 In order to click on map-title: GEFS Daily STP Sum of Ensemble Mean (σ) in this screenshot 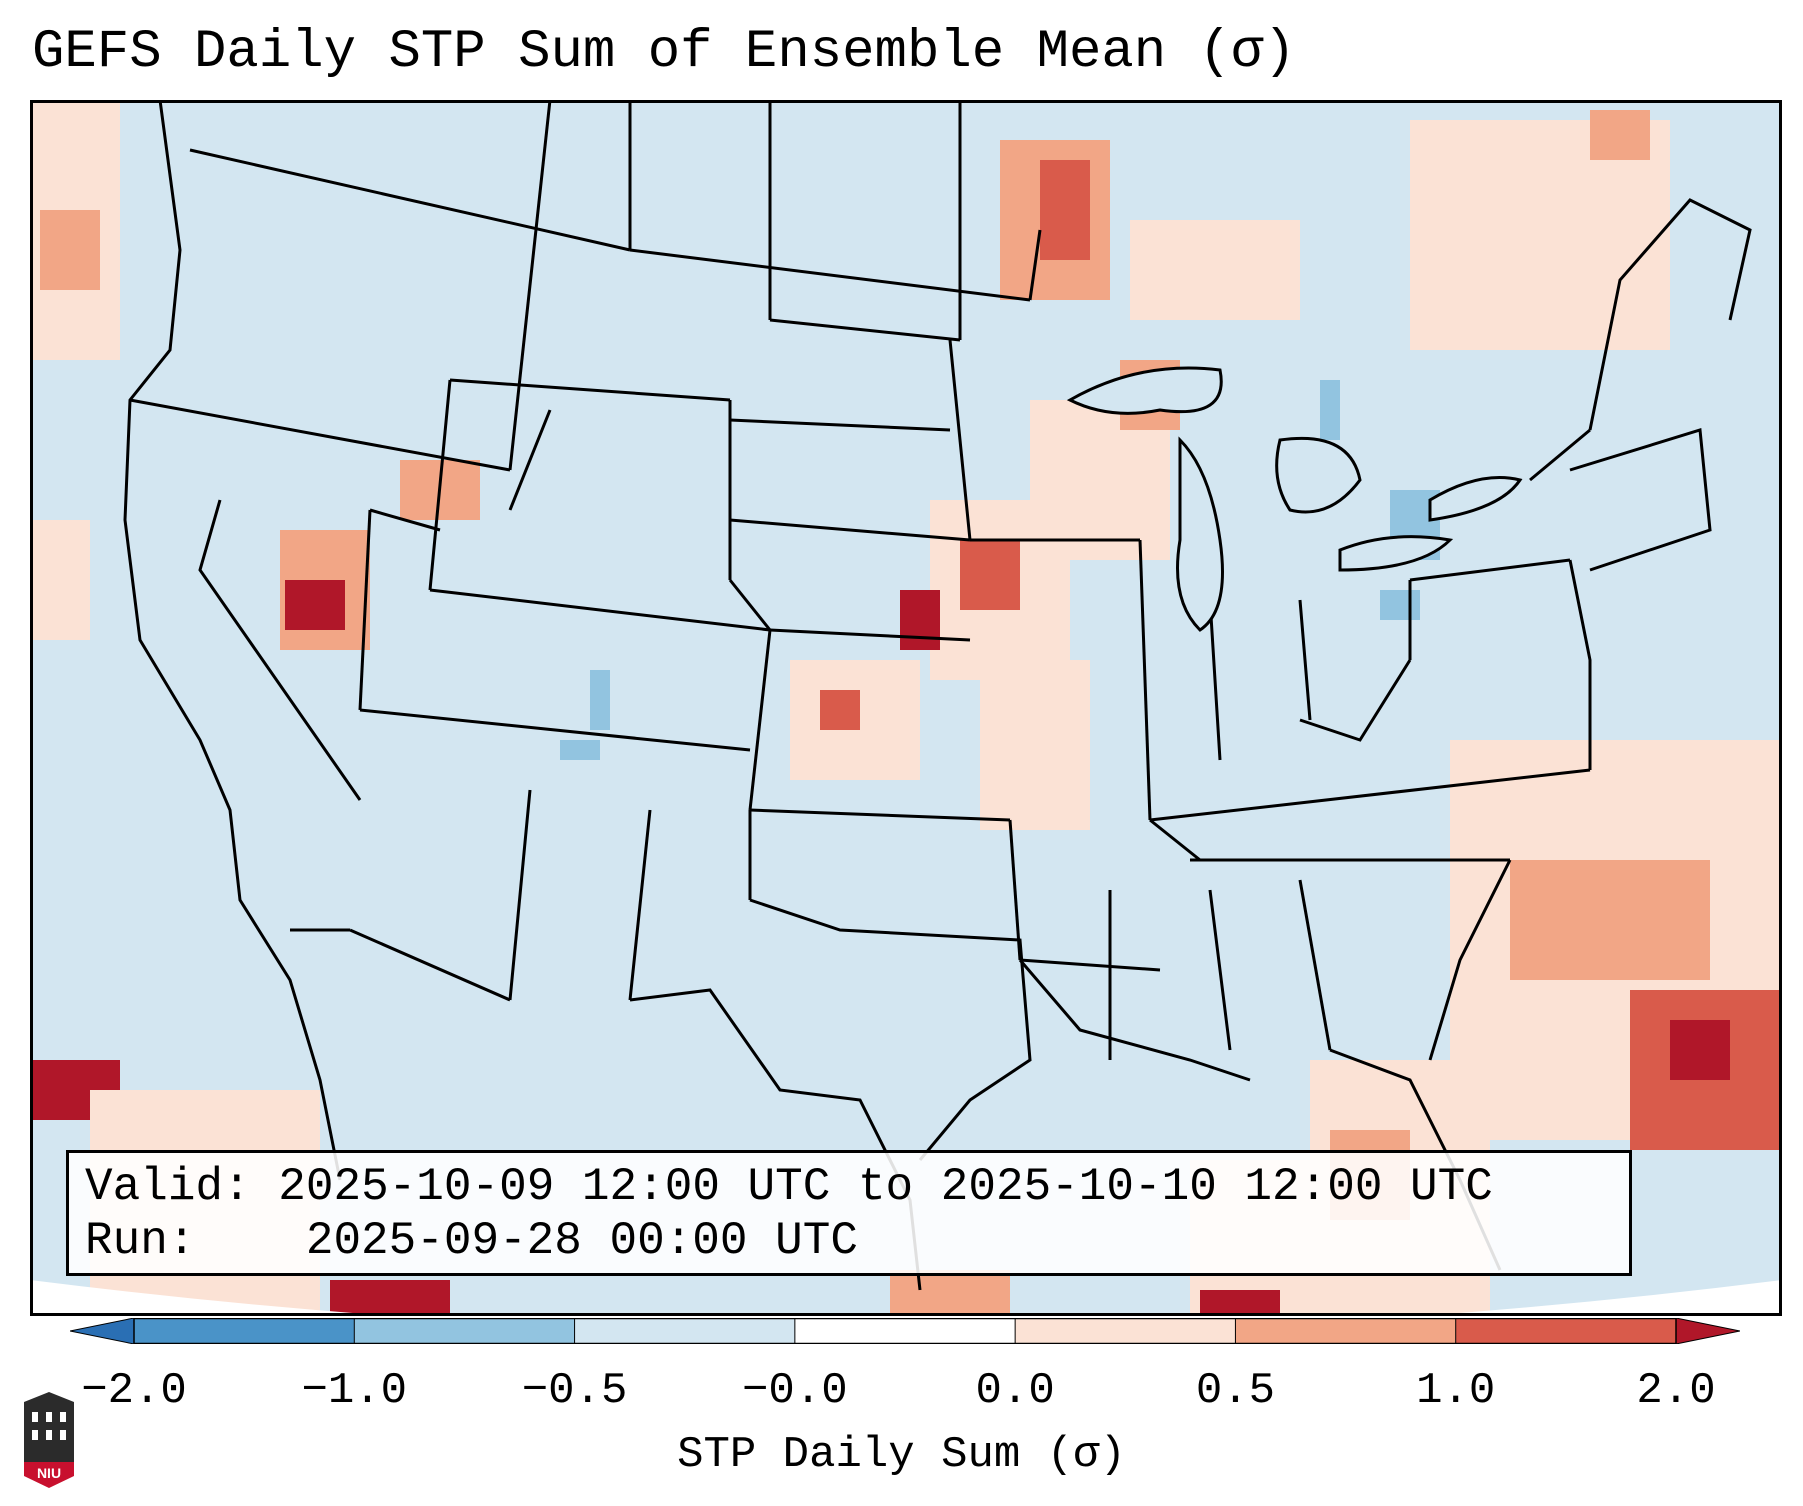, I will do `click(664, 52)`.